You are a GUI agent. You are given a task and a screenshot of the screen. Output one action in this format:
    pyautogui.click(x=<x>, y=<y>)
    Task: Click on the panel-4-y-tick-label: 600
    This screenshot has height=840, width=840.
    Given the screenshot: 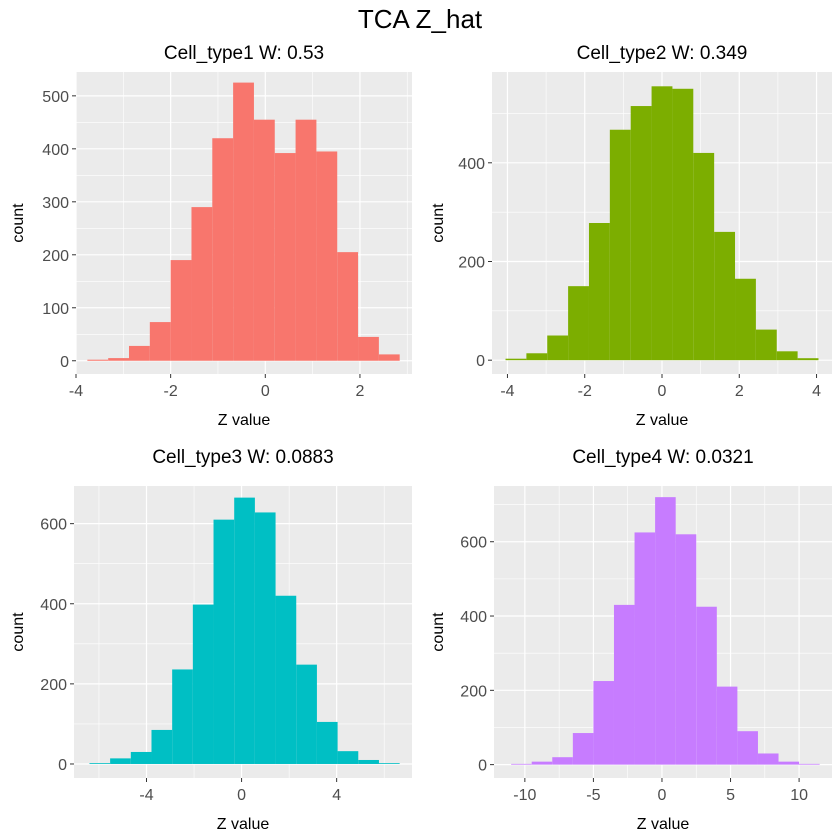 What is the action you would take?
    pyautogui.click(x=473, y=543)
    